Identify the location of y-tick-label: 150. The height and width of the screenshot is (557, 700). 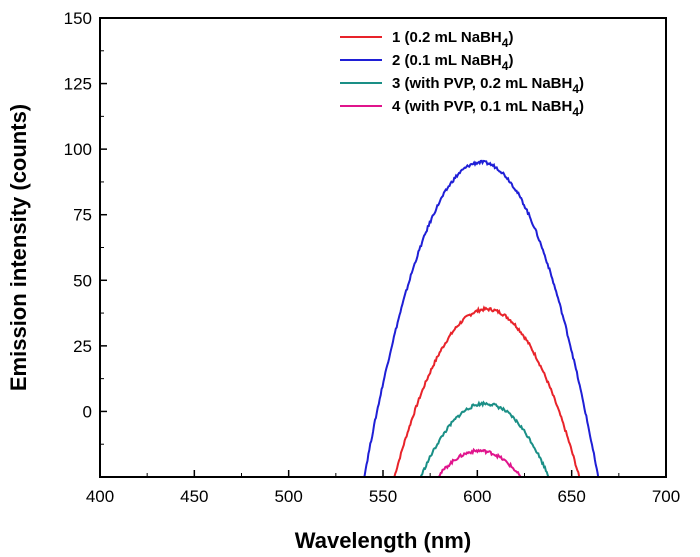
(78, 18).